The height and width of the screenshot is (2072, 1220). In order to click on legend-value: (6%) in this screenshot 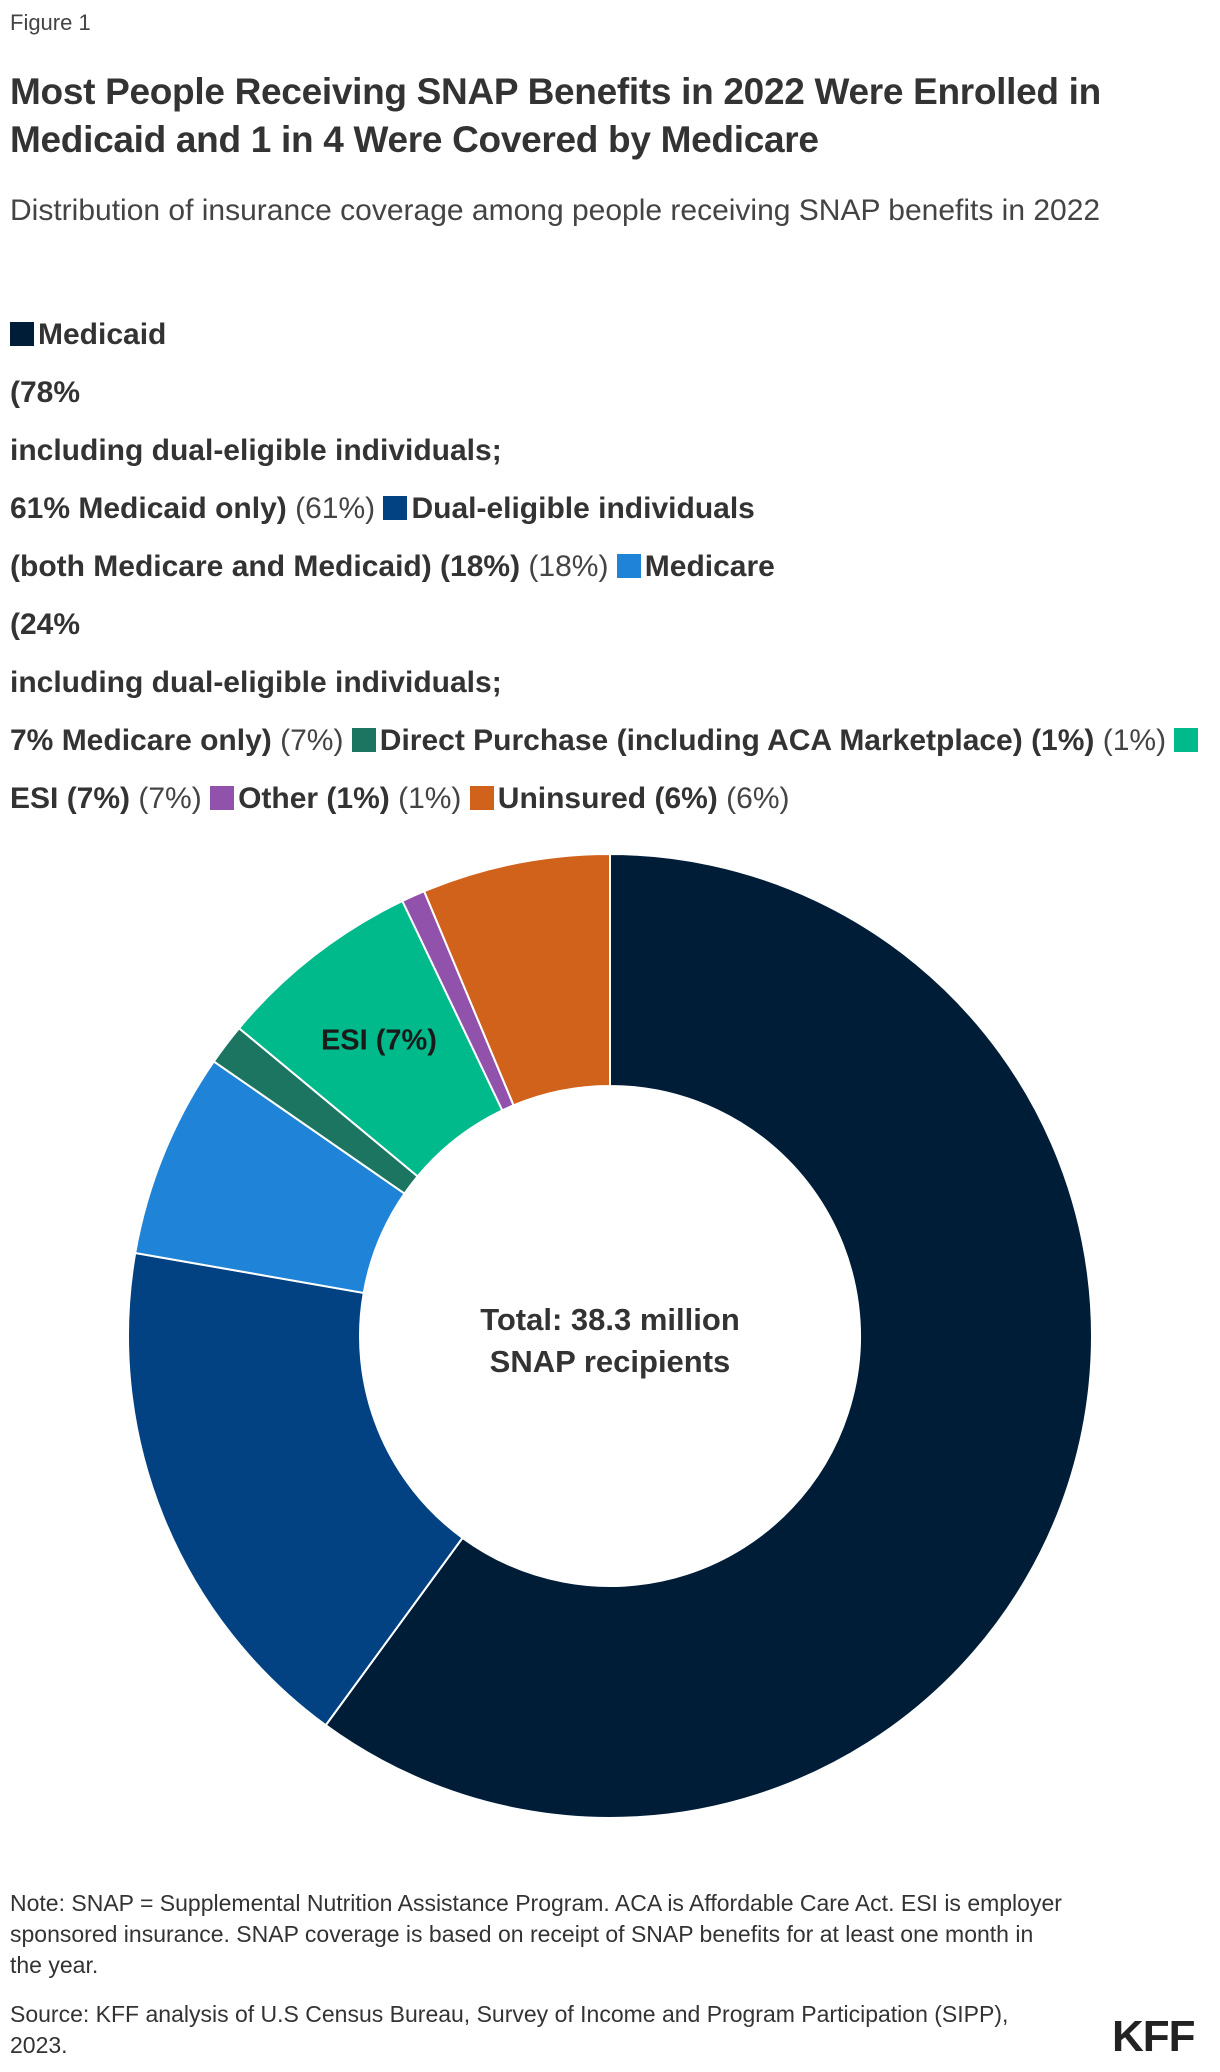, I will do `click(753, 798)`.